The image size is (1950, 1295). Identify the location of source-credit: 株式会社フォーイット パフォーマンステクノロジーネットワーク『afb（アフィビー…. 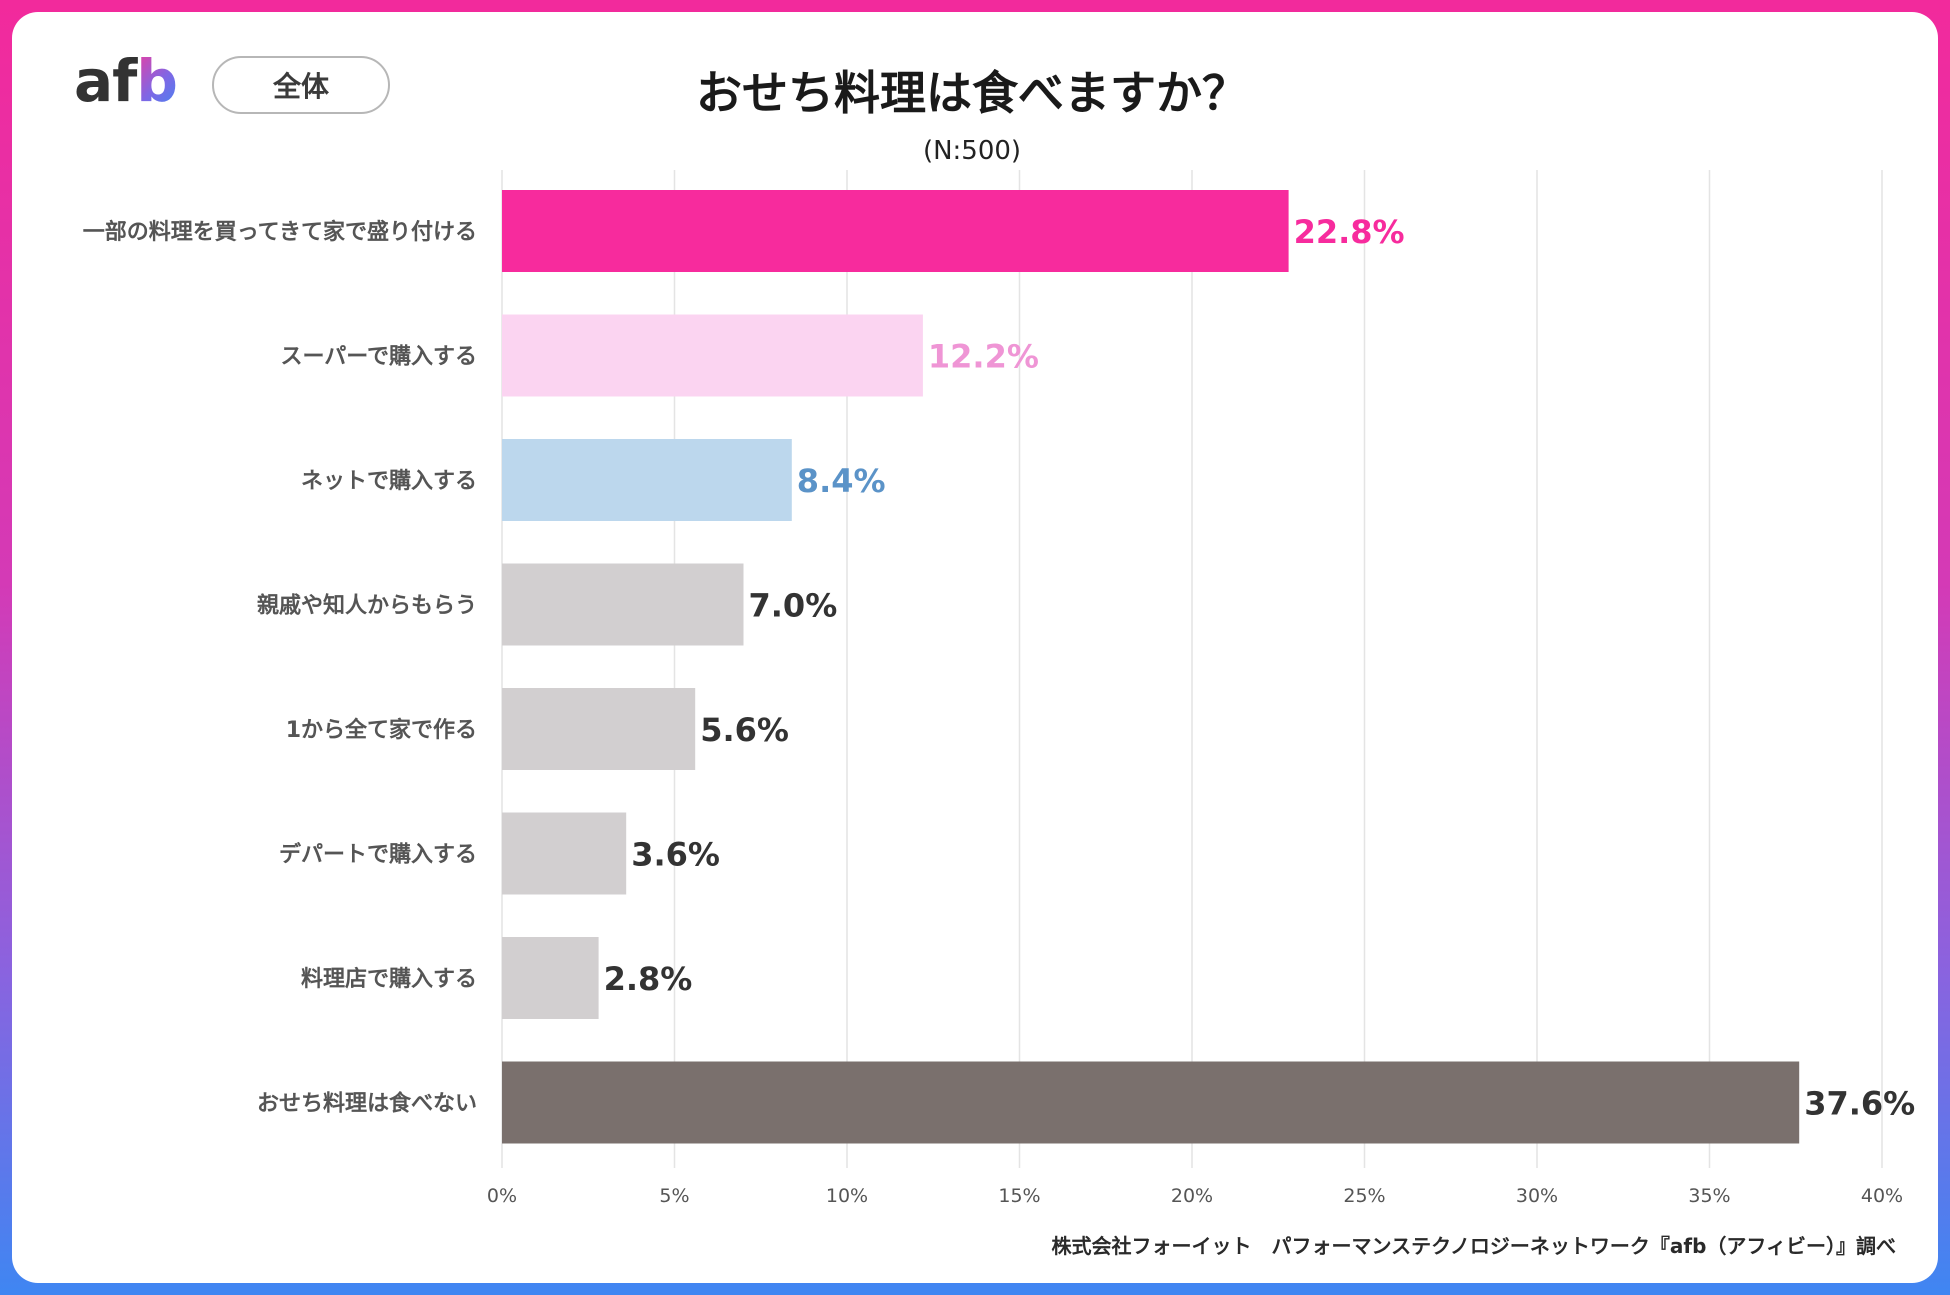
(1473, 1246).